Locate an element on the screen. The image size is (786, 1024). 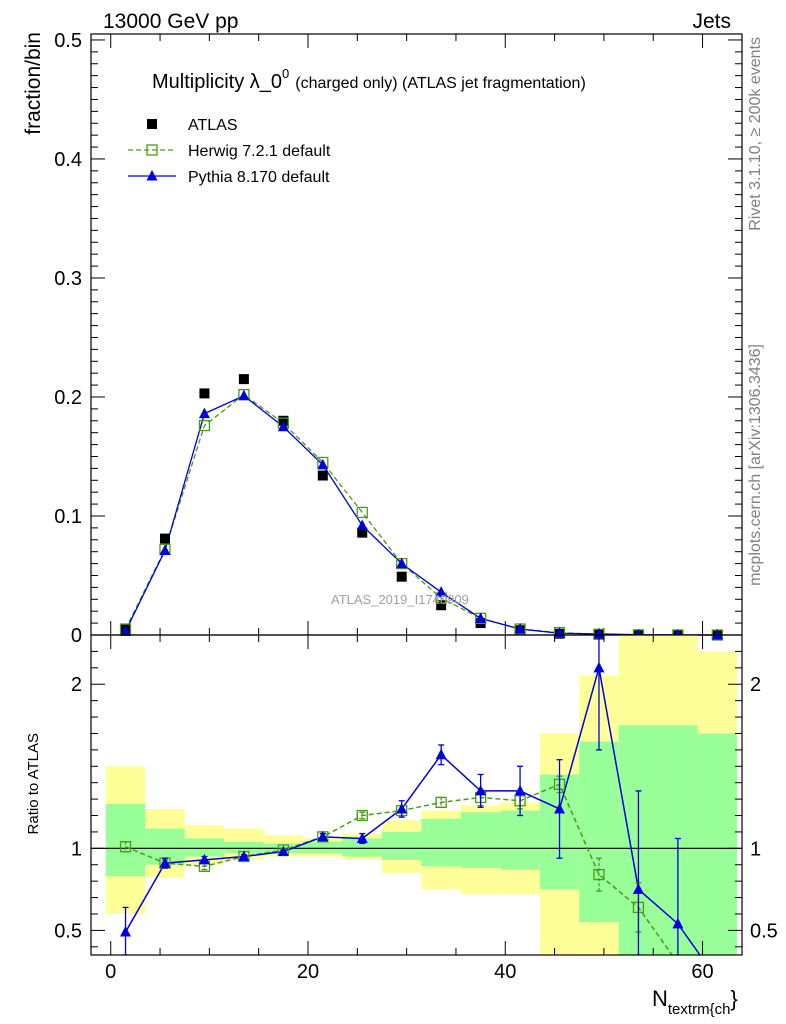
x-axis-label-tail: } is located at coordinates (733, 998).